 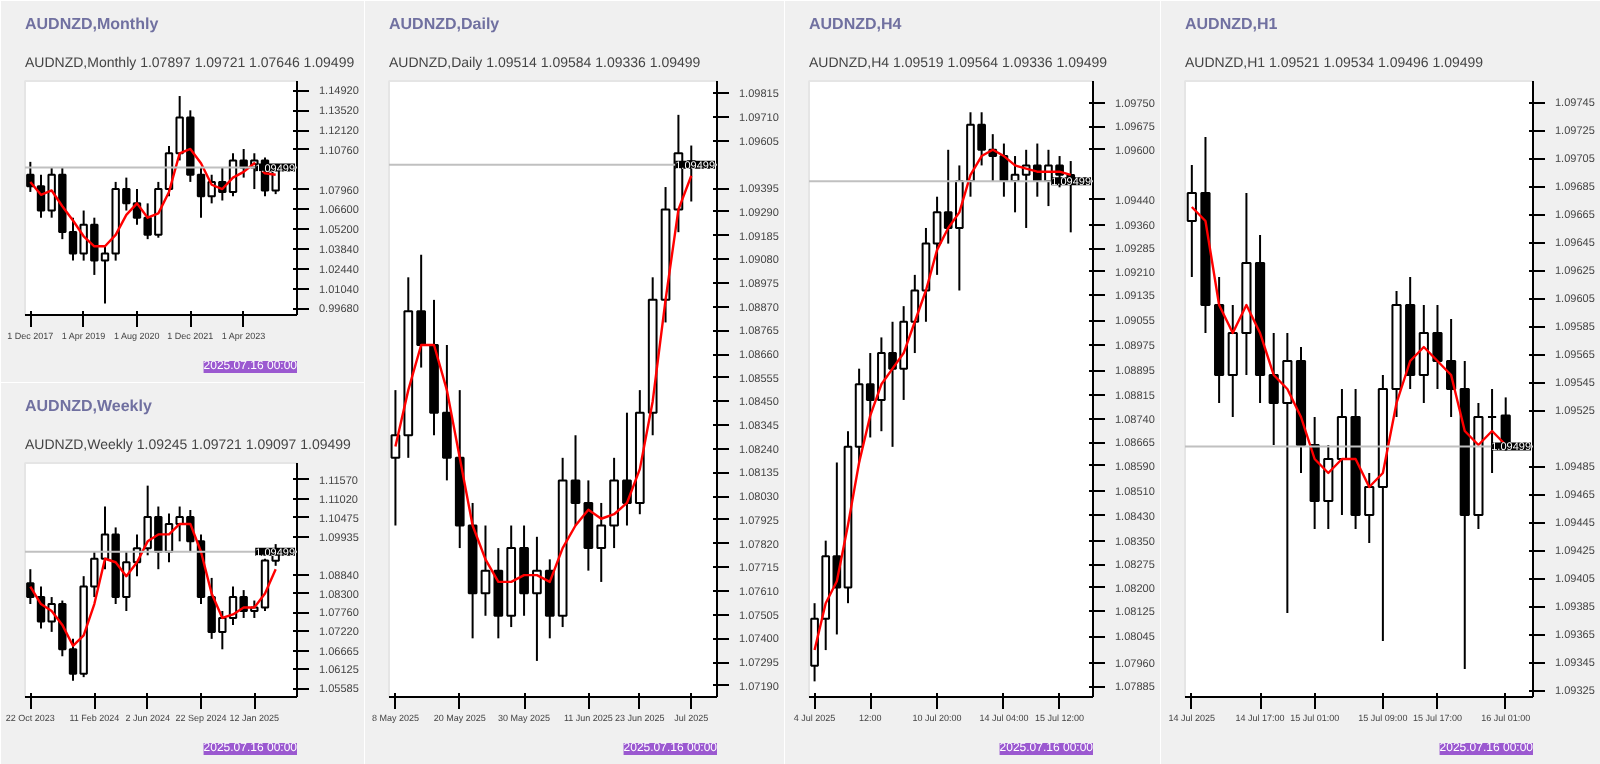 I want to click on chart-title: AUDNZD,Monthly, so click(x=92, y=24).